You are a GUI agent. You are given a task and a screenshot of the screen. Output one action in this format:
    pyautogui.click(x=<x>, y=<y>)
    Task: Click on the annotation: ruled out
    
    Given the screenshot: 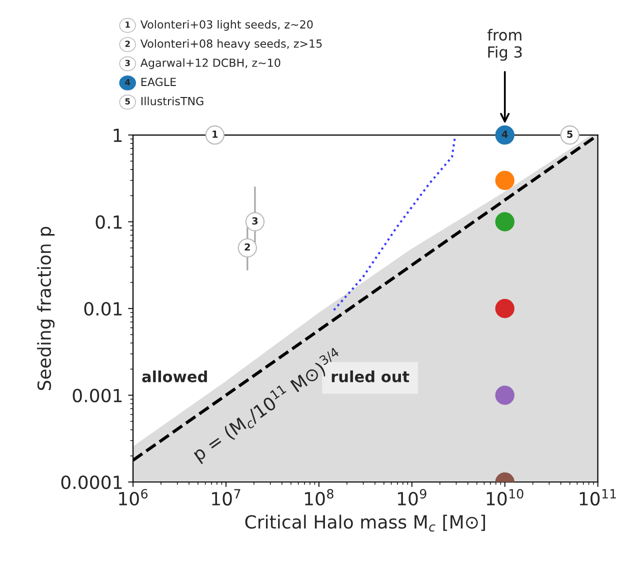 What is the action you would take?
    pyautogui.click(x=371, y=376)
    